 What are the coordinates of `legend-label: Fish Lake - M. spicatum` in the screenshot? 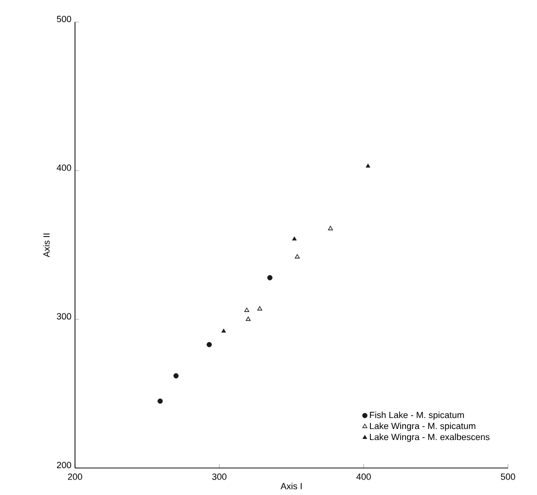 It's located at (417, 416).